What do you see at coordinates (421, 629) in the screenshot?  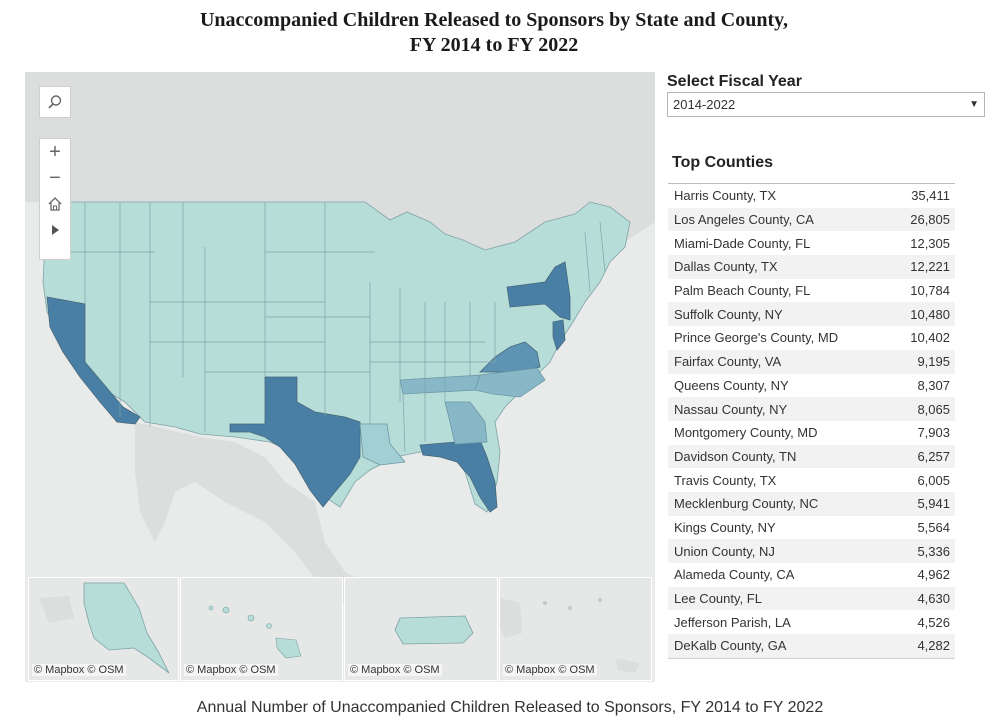 I see `puerto-rico-inset: © Mapbox © OSM` at bounding box center [421, 629].